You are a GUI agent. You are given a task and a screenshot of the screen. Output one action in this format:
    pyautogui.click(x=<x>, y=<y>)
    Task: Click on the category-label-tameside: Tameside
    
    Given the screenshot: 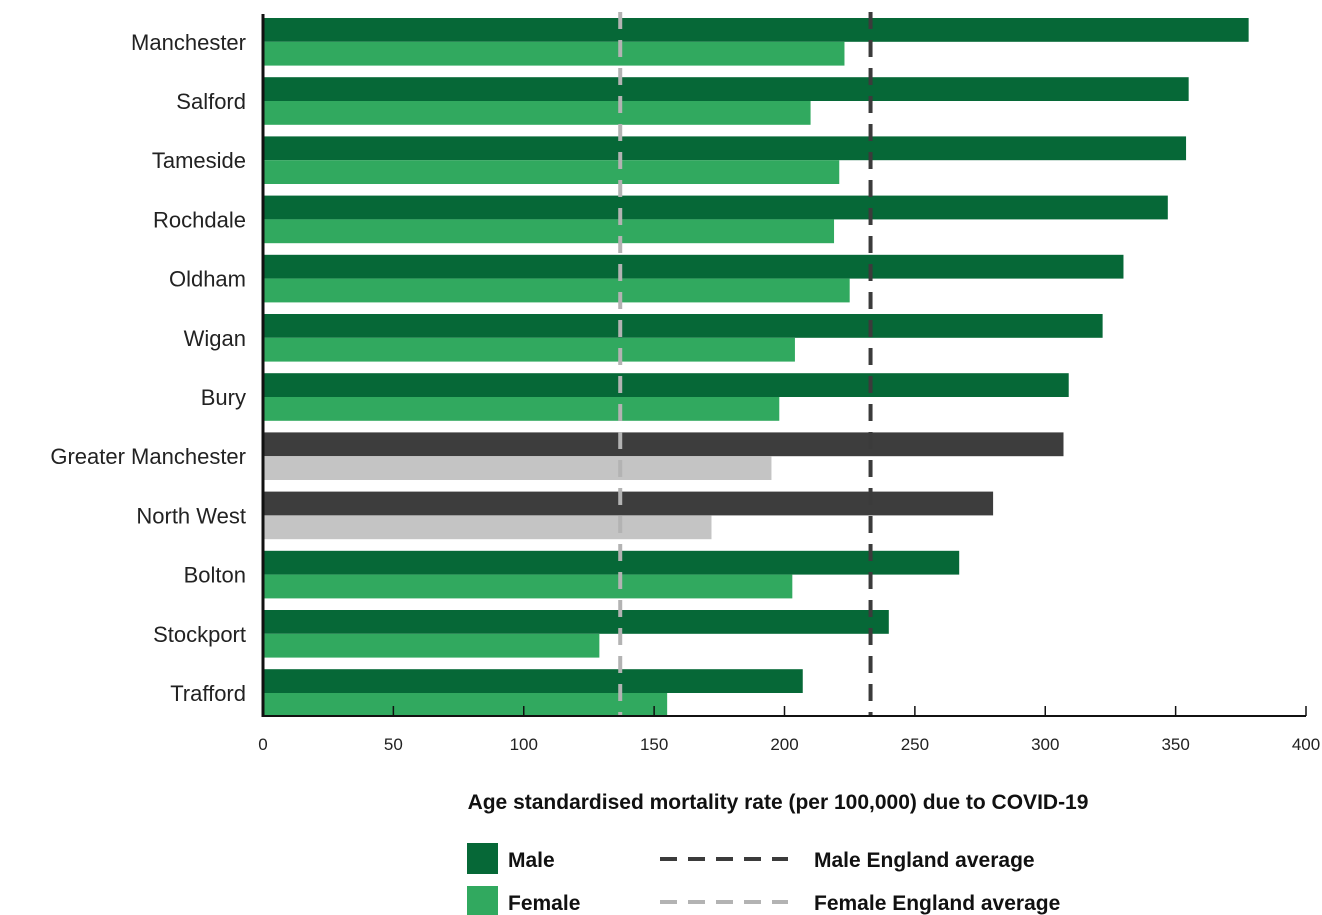 What is the action you would take?
    pyautogui.click(x=199, y=160)
    